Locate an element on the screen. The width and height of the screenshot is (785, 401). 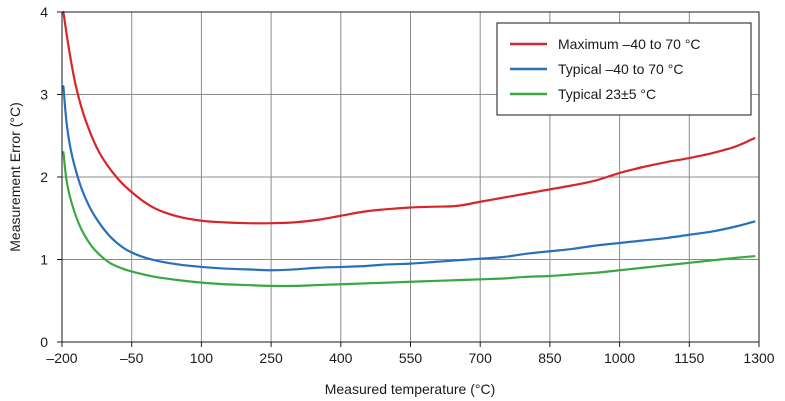
x-axis-ticks: –200 –50 100 250 400 550 700 850 1000 1150 1300 is located at coordinates (410, 354).